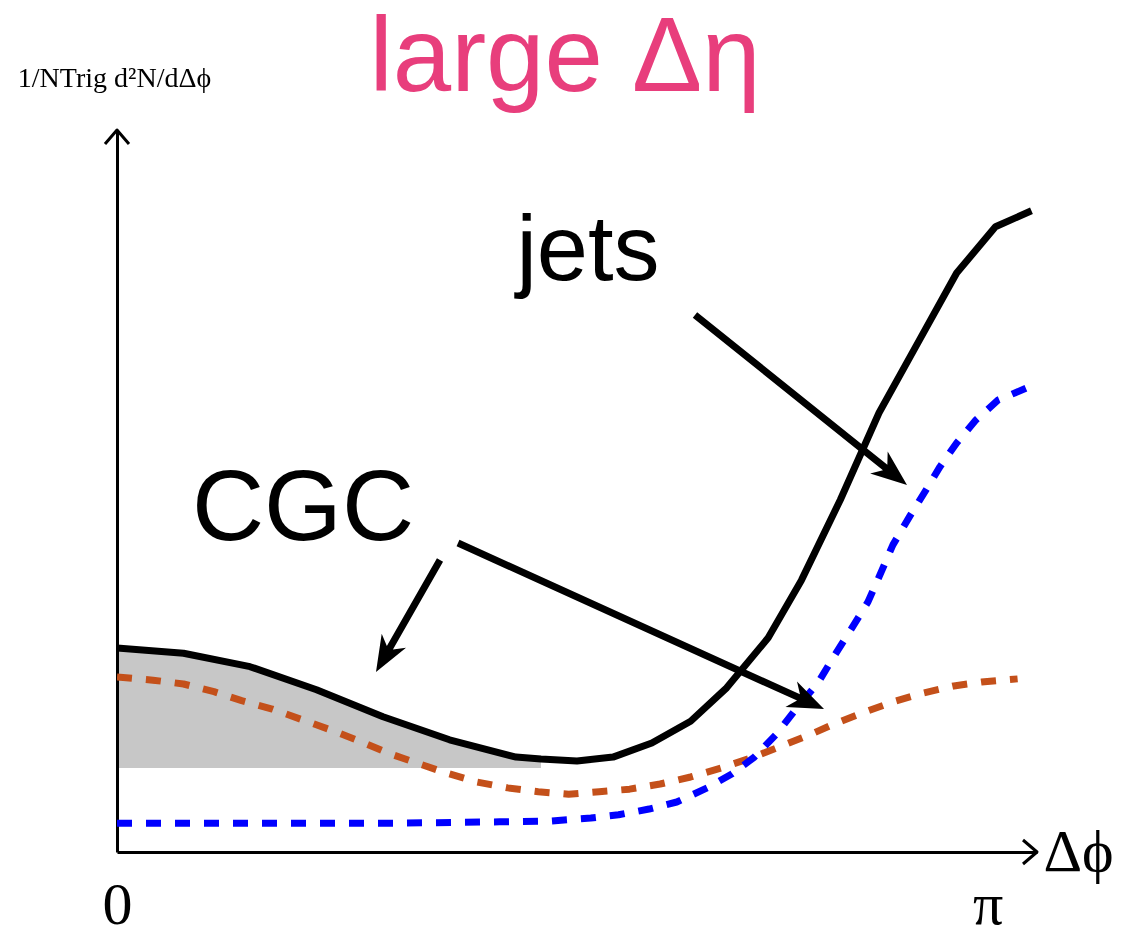 The width and height of the screenshot is (1121, 931). What do you see at coordinates (117, 900) in the screenshot?
I see `x-tick-label: 0` at bounding box center [117, 900].